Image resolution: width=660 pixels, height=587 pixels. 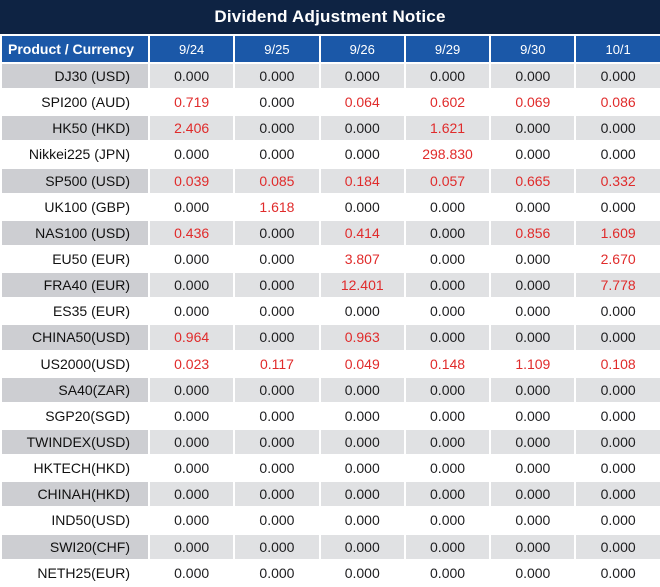 I want to click on value-cell: 0.719, so click(x=191, y=102).